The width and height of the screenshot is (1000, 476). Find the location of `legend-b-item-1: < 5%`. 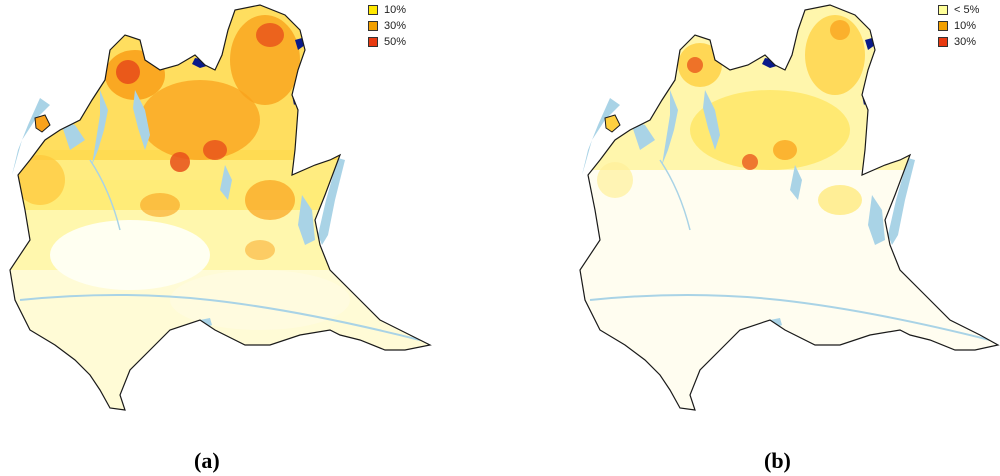

legend-b-item-1: < 5% is located at coordinates (958, 10).